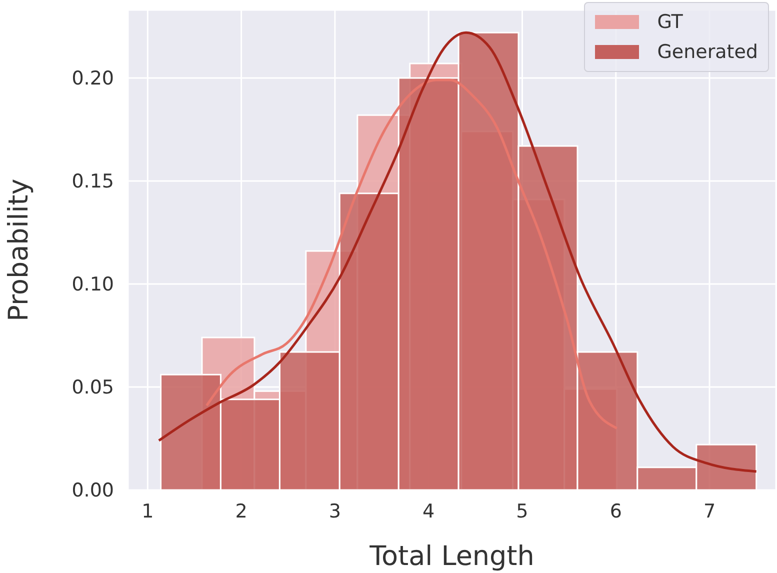 This screenshot has width=777, height=573. I want to click on y-tick-label: 0.10, so click(93, 285).